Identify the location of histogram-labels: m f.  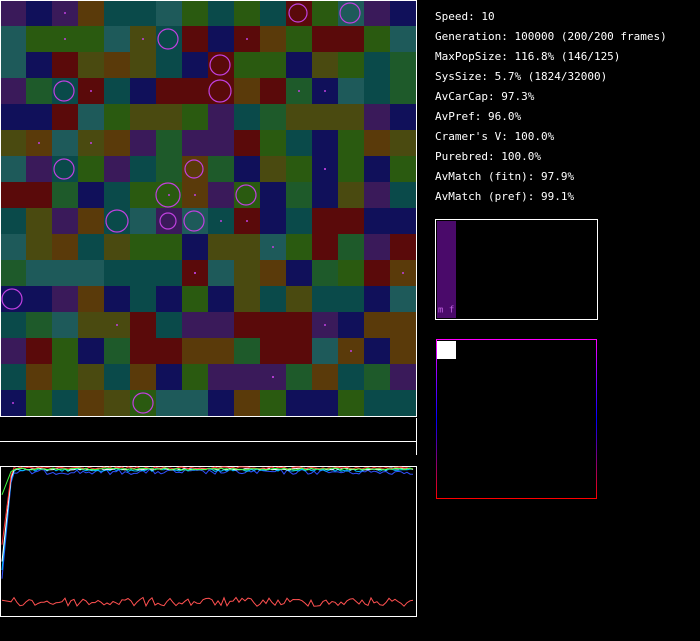
(446, 311).